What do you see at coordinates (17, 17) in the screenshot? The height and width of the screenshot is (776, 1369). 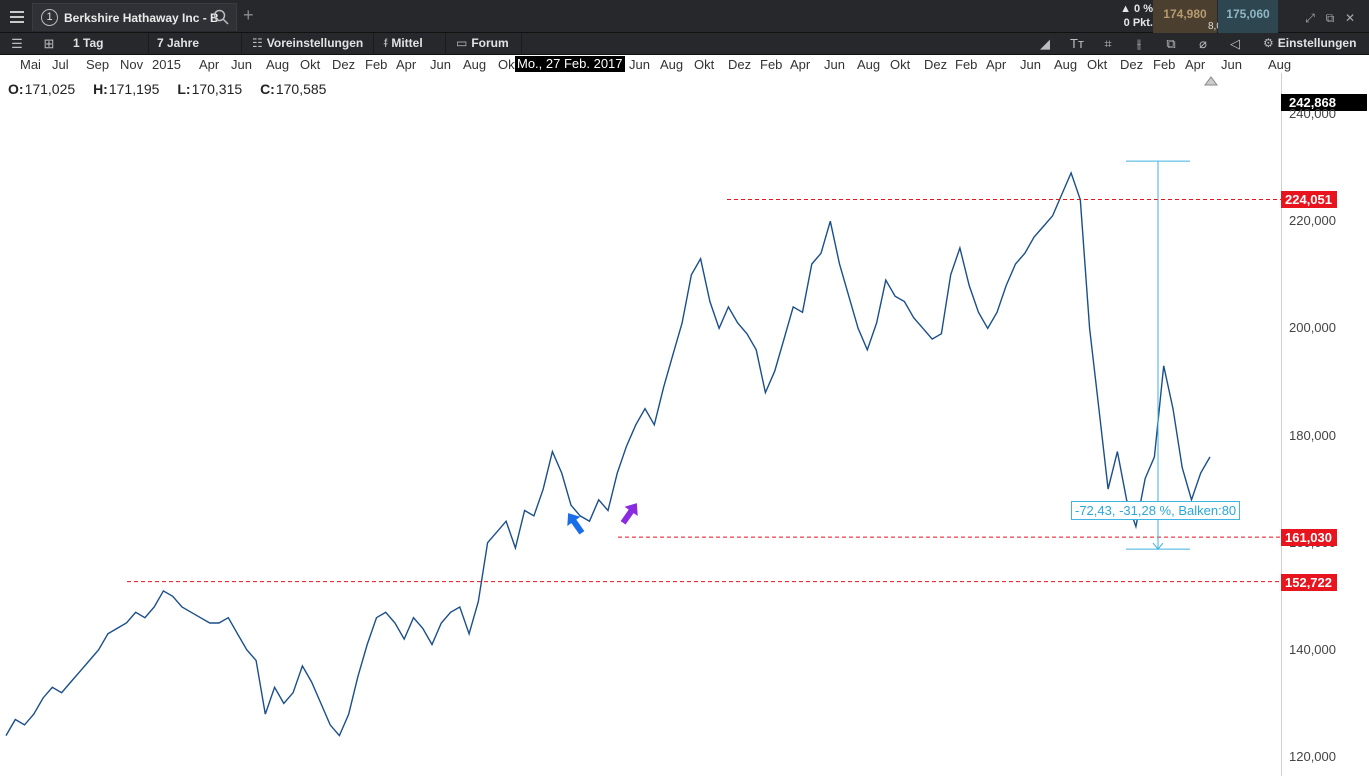 I see `hamburger-menu-icon` at bounding box center [17, 17].